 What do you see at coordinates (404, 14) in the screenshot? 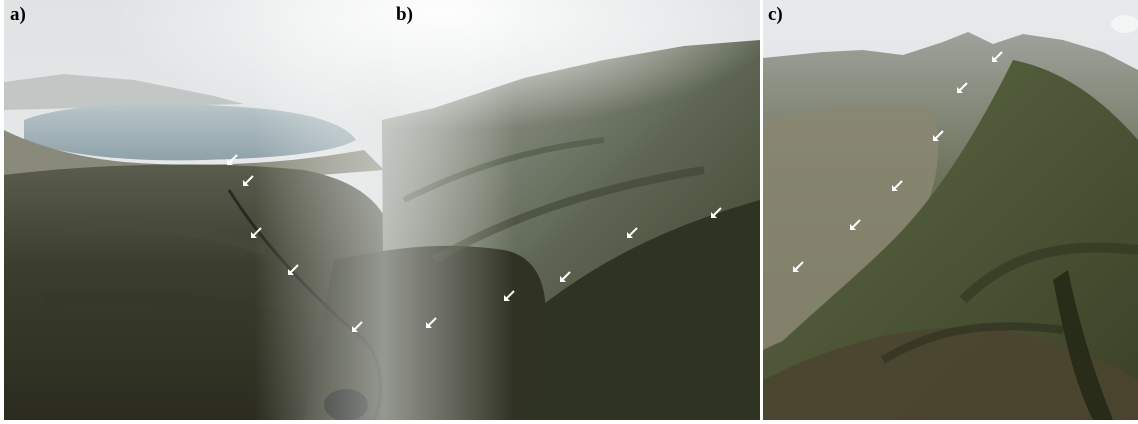
I see `panel-label-b: b)` at bounding box center [404, 14].